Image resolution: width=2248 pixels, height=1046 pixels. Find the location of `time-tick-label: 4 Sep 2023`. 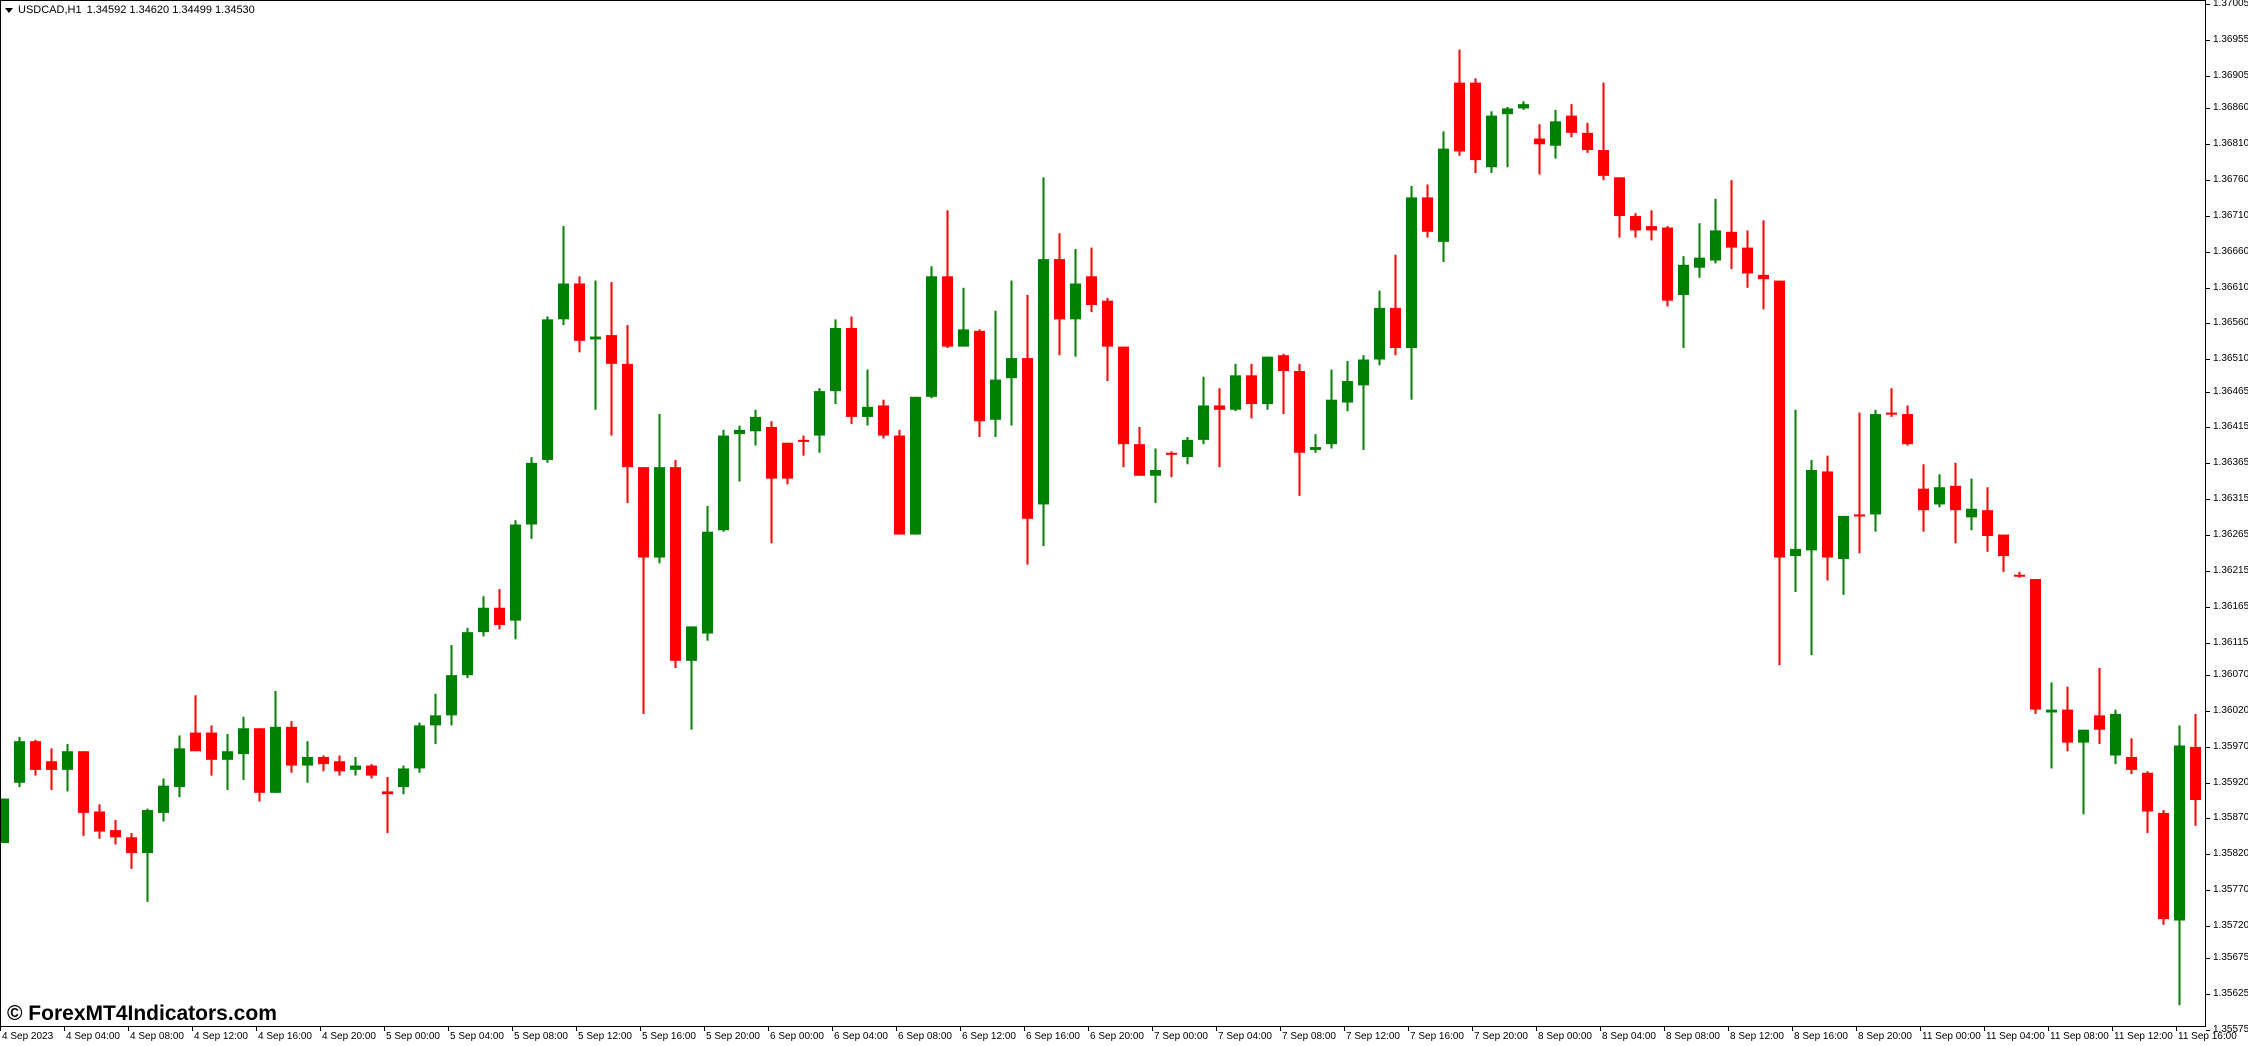

time-tick-label: 4 Sep 2023 is located at coordinates (28, 1036).